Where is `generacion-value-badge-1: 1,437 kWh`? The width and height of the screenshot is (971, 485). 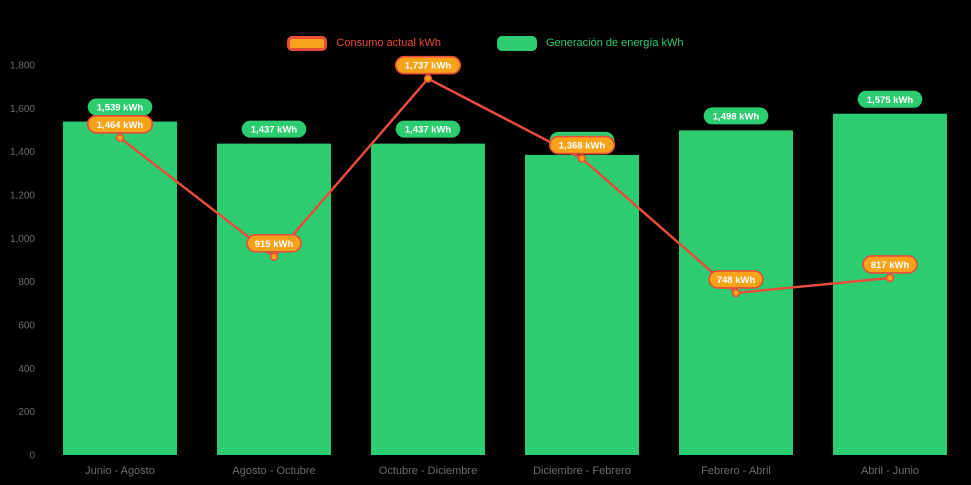 generacion-value-badge-1: 1,437 kWh is located at coordinates (274, 129).